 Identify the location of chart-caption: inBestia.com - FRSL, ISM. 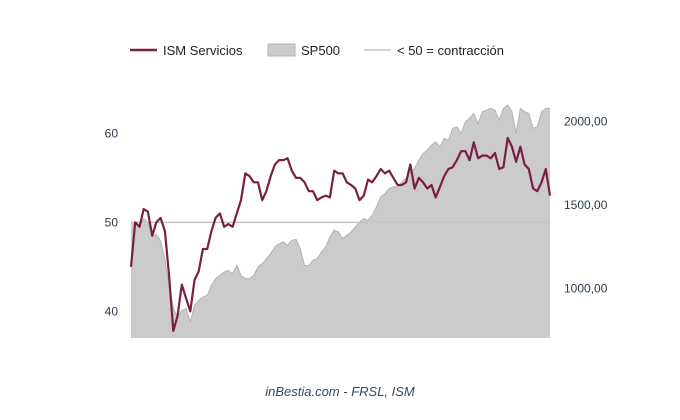
(340, 391).